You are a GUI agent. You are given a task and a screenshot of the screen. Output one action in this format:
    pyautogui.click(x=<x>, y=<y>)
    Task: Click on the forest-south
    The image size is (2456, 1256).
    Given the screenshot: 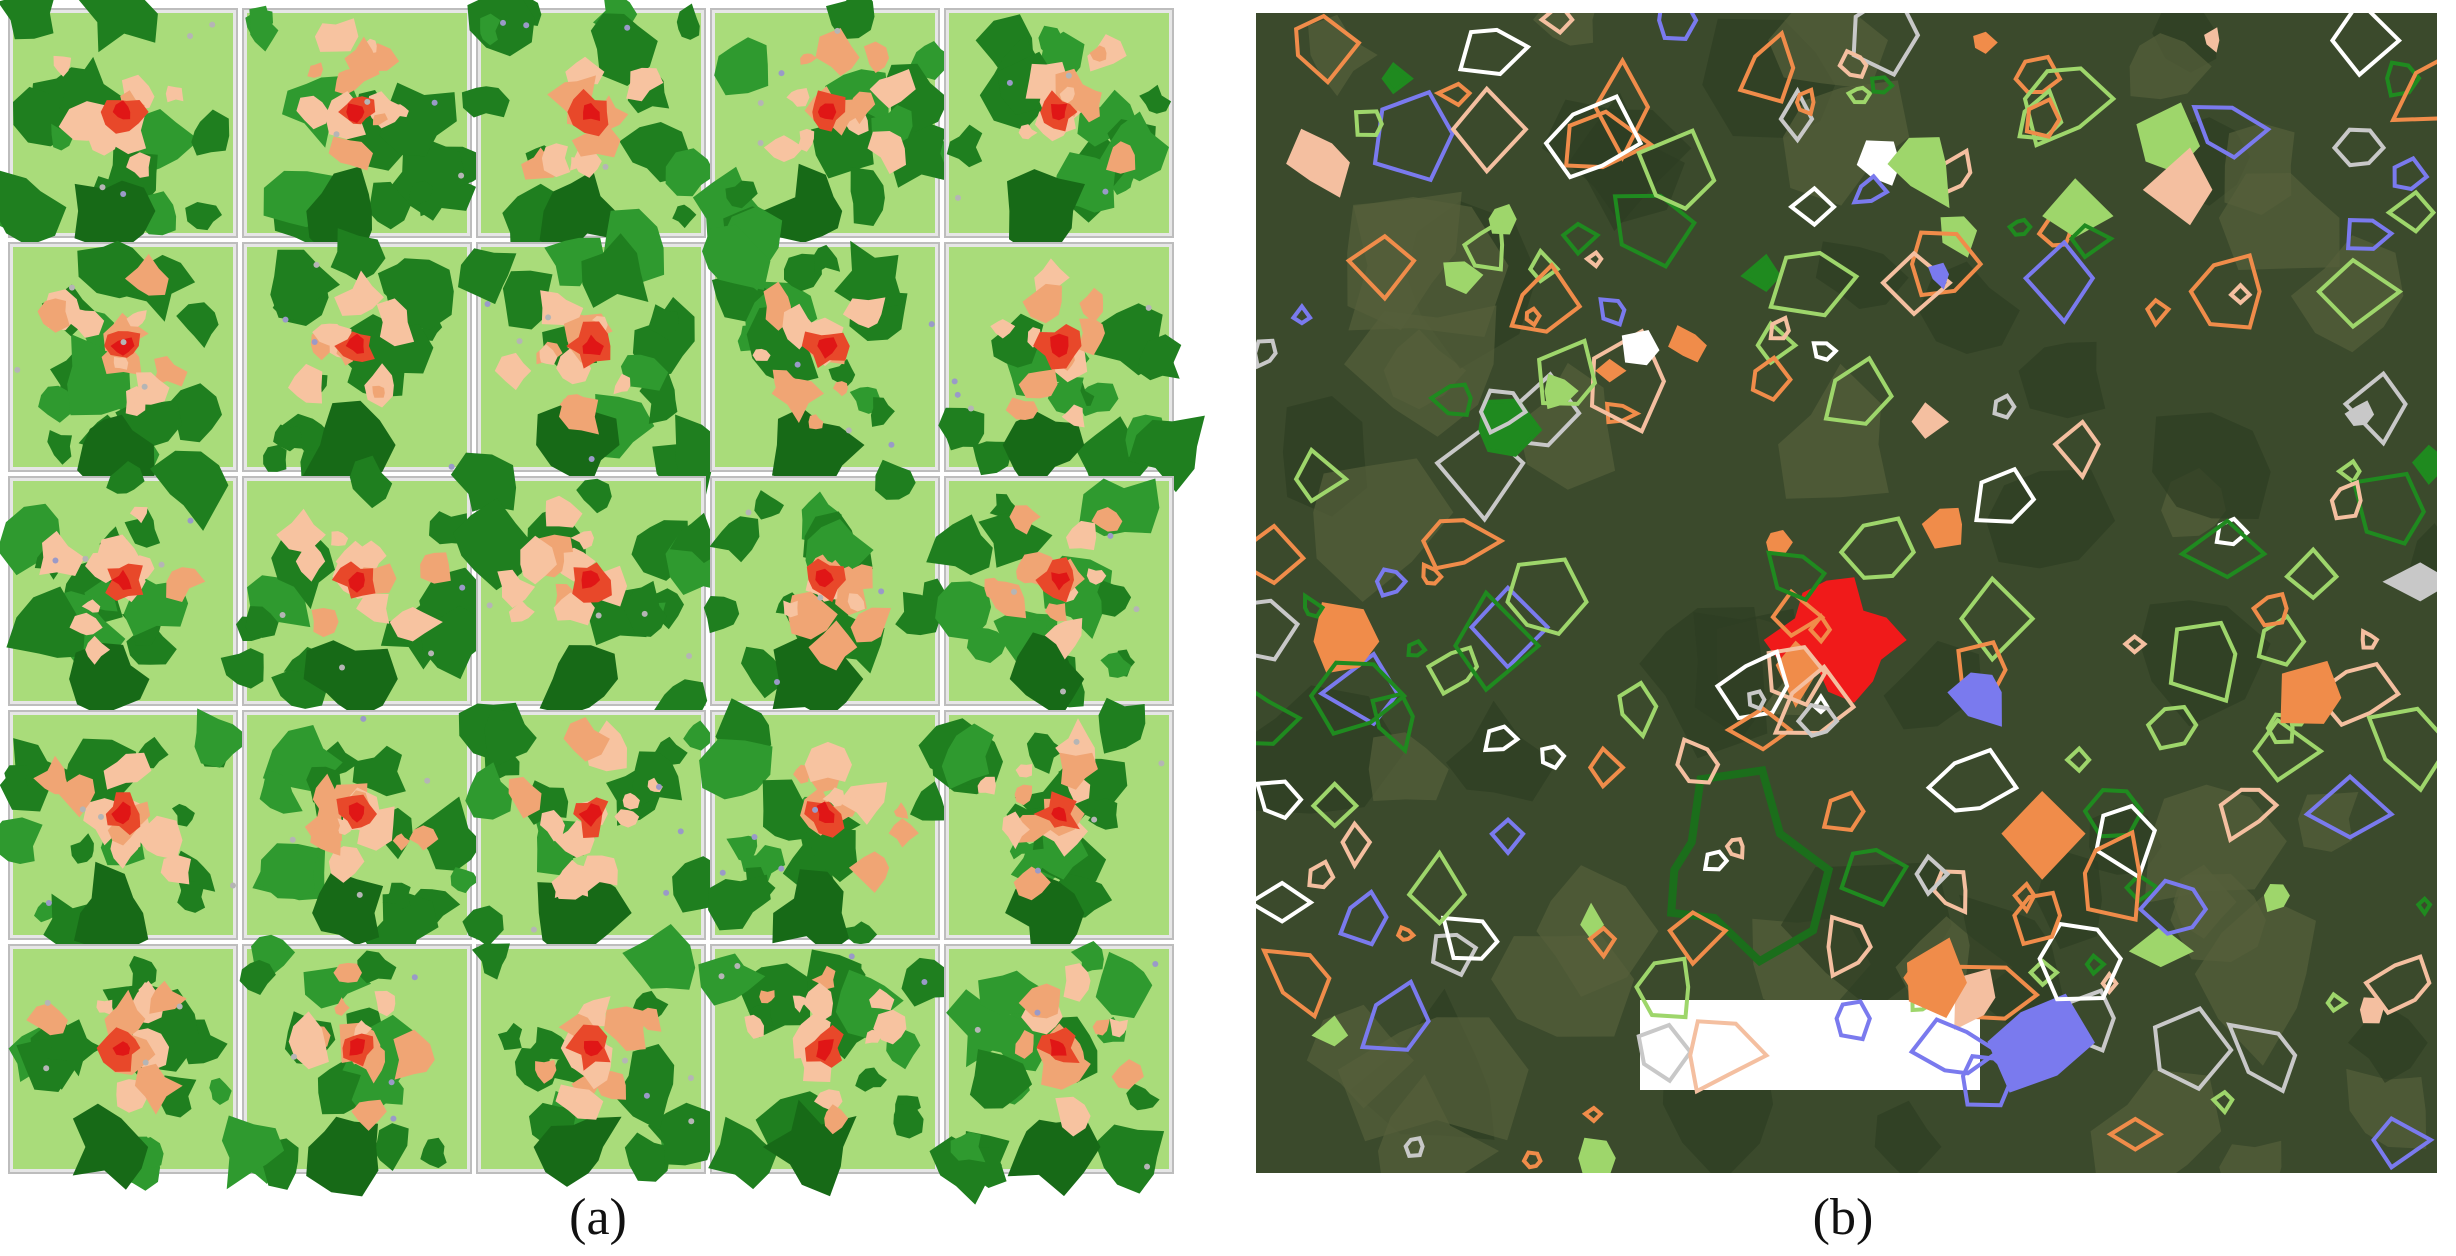 What is the action you would take?
    pyautogui.click(x=1054, y=1158)
    